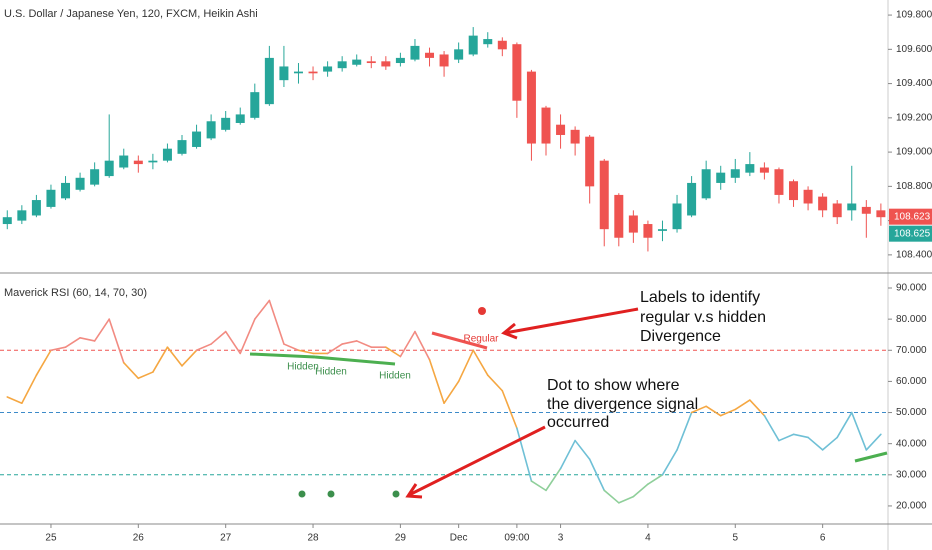 The width and height of the screenshot is (932, 550). I want to click on arrow-head, so click(509, 331).